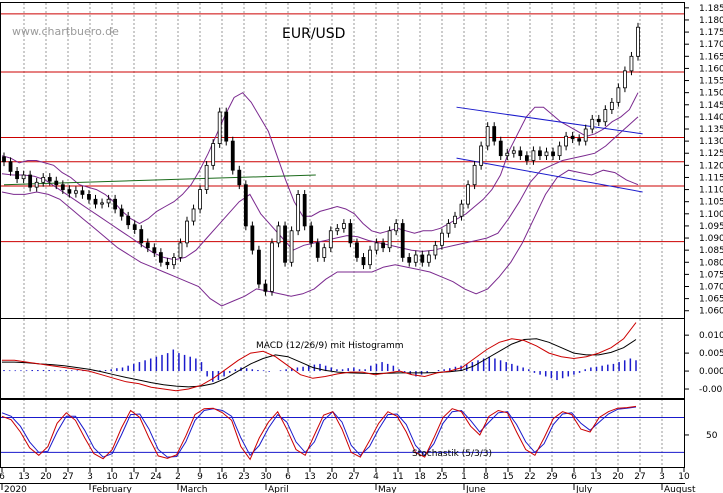 The image size is (723, 493). What do you see at coordinates (711, 33) in the screenshot?
I see `price-tick-label: 1.175` at bounding box center [711, 33].